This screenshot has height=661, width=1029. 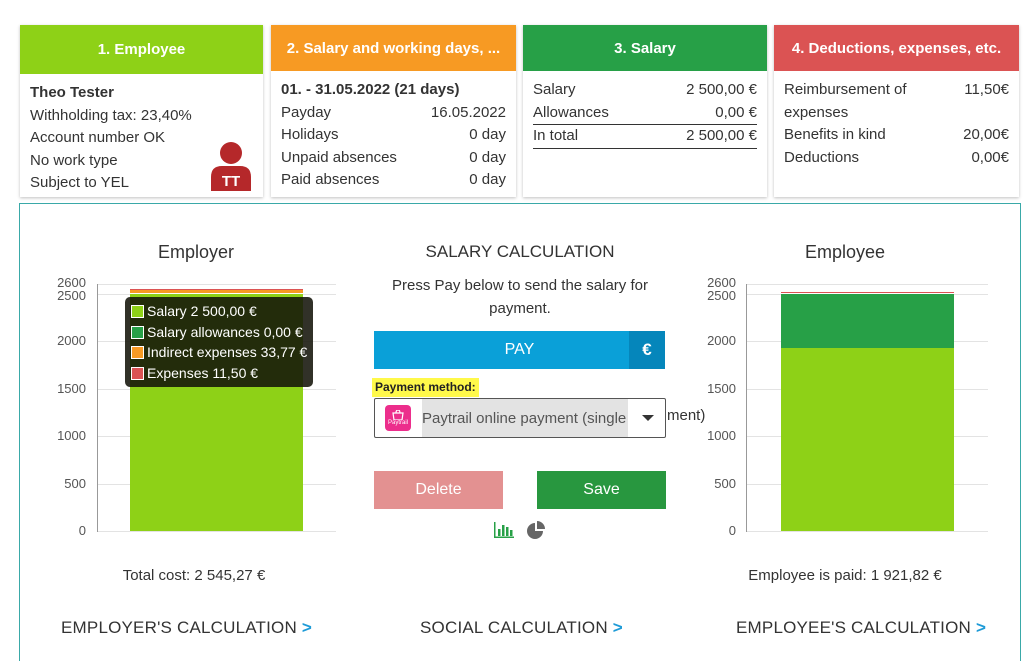 What do you see at coordinates (990, 157) in the screenshot?
I see `deductions-value: 0,00€` at bounding box center [990, 157].